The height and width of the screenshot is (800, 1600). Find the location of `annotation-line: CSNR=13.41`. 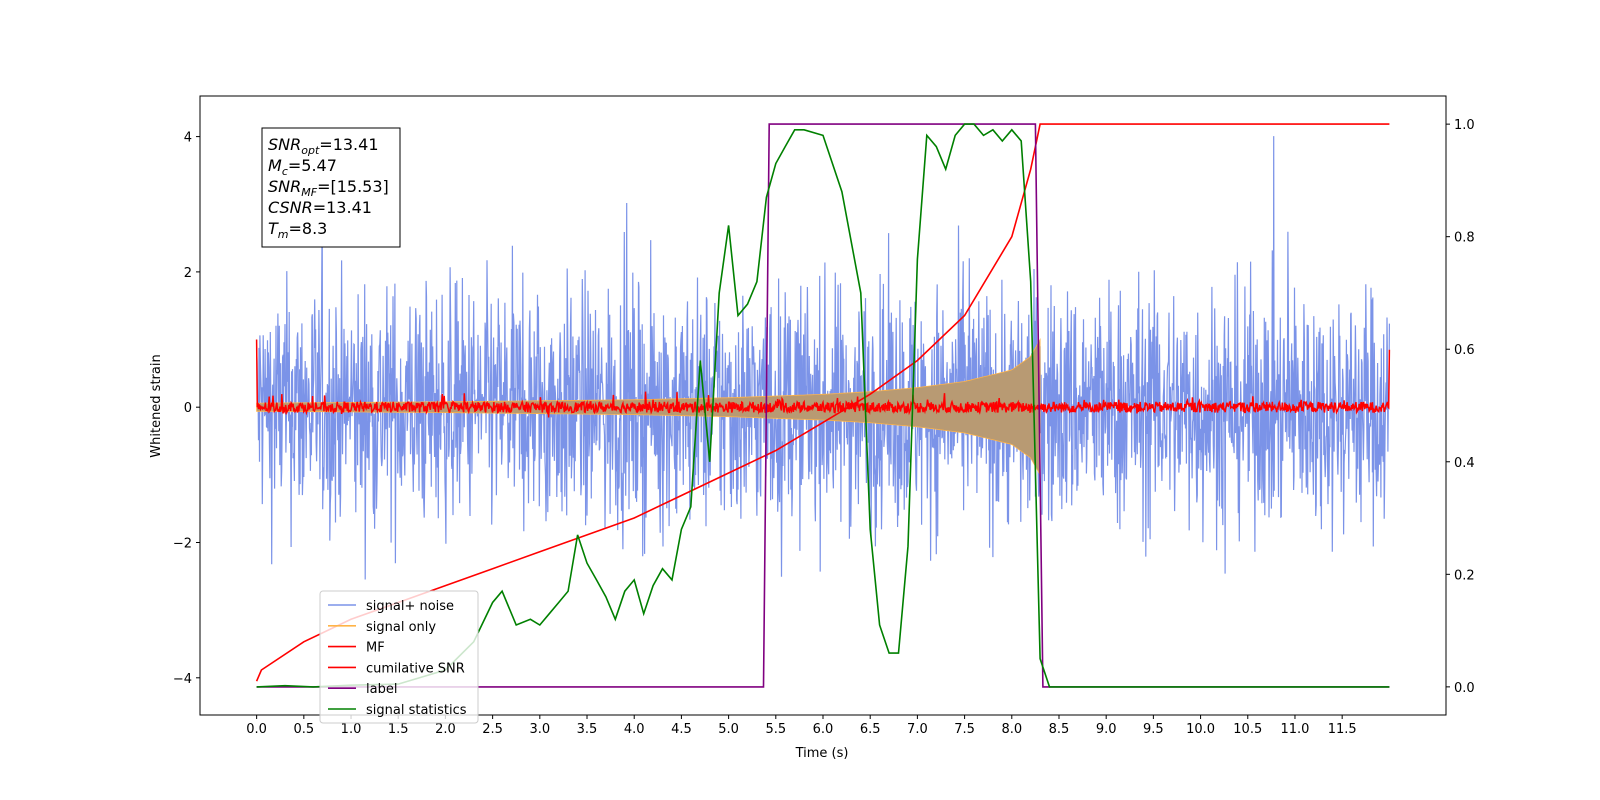

annotation-line: CSNR=13.41 is located at coordinates (320, 207).